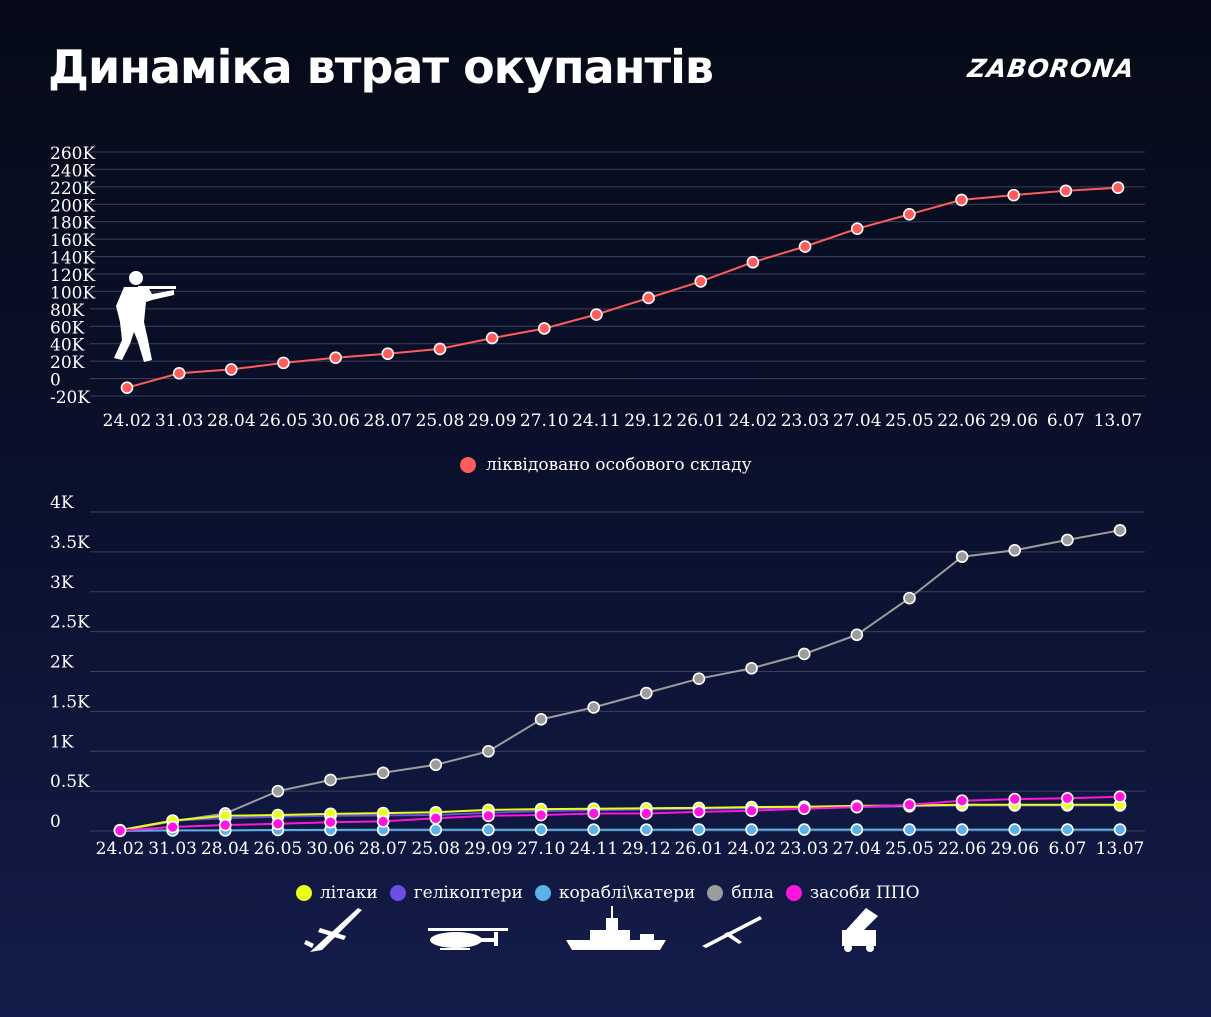 This screenshot has height=1017, width=1211. Describe the element at coordinates (70, 543) in the screenshot. I see `chart2-y-tick-label: 3.5K` at that location.